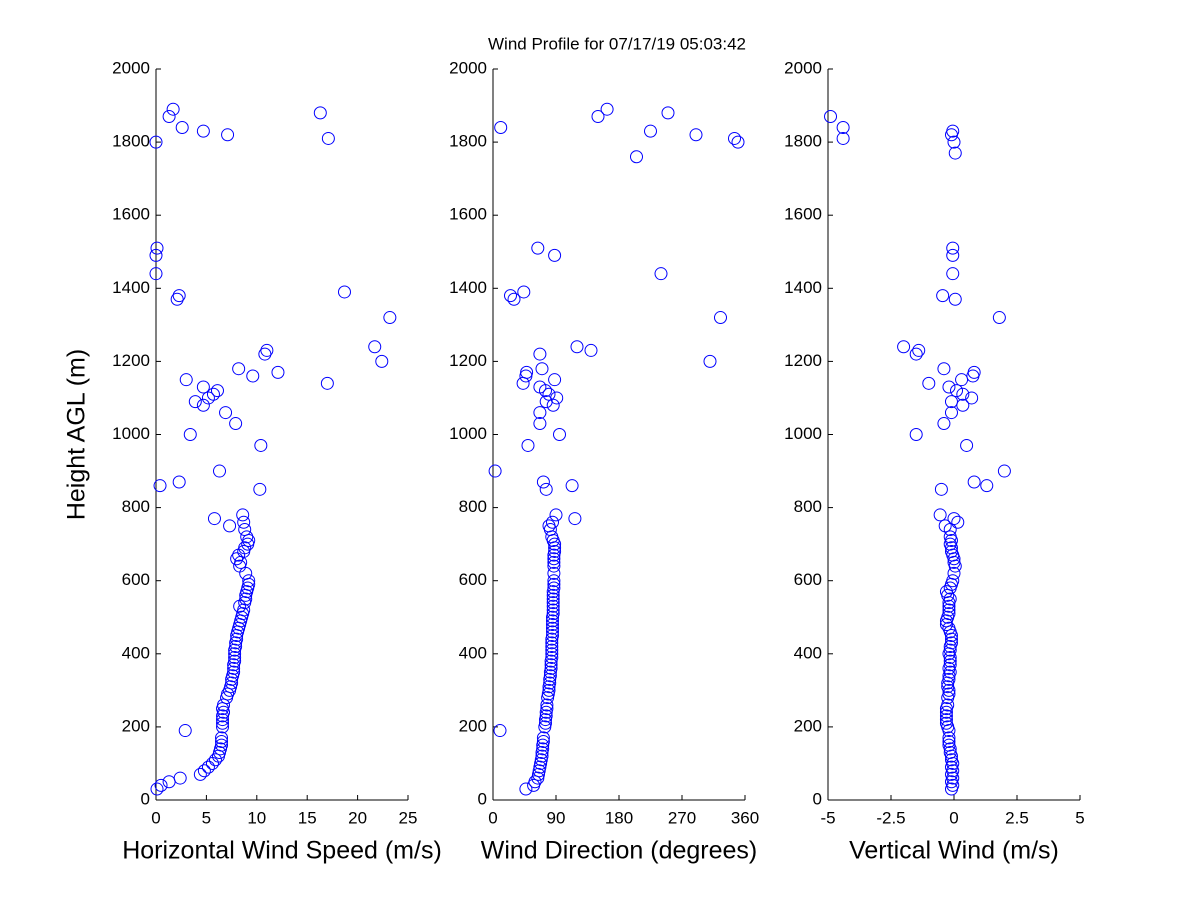 The height and width of the screenshot is (900, 1200). Describe the element at coordinates (468, 67) in the screenshot. I see `y-tick-label: 2000` at that location.